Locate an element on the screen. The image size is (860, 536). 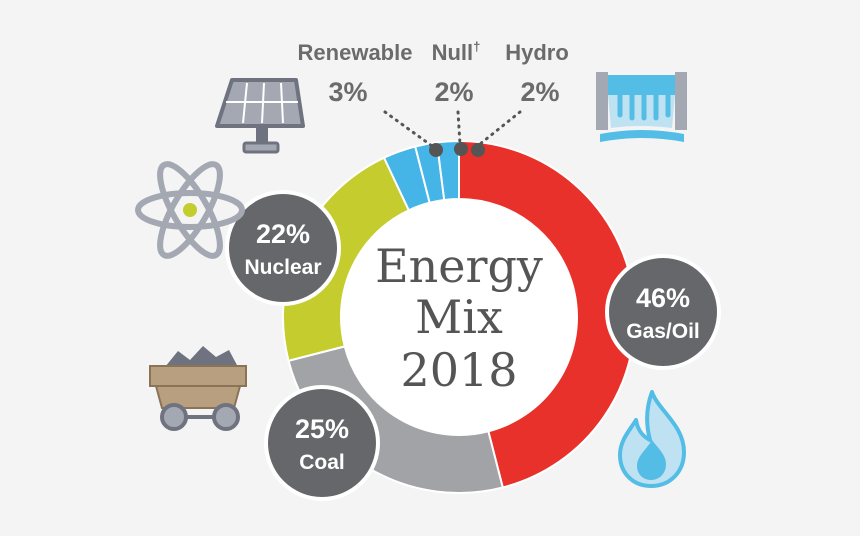
null-leader is located at coordinates (459, 128).